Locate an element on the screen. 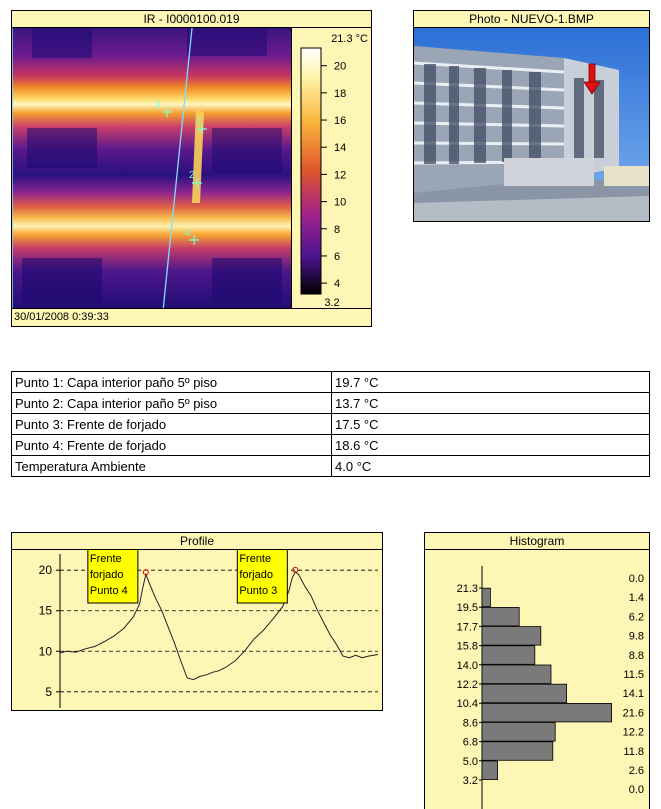 The height and width of the screenshot is (809, 661). table-row: Punto 4: Frente de forjado 18.6 °C is located at coordinates (330, 445).